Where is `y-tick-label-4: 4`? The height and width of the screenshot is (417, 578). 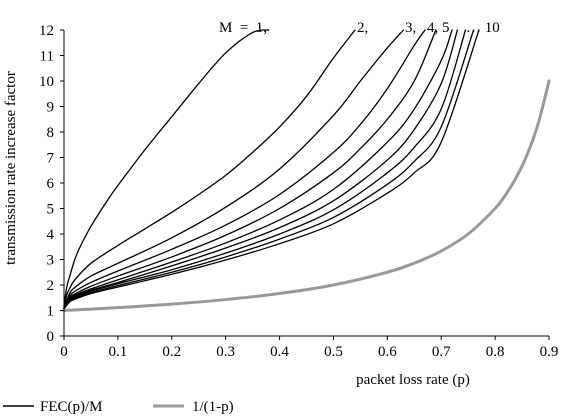 y-tick-label-4: 4 is located at coordinates (51, 235).